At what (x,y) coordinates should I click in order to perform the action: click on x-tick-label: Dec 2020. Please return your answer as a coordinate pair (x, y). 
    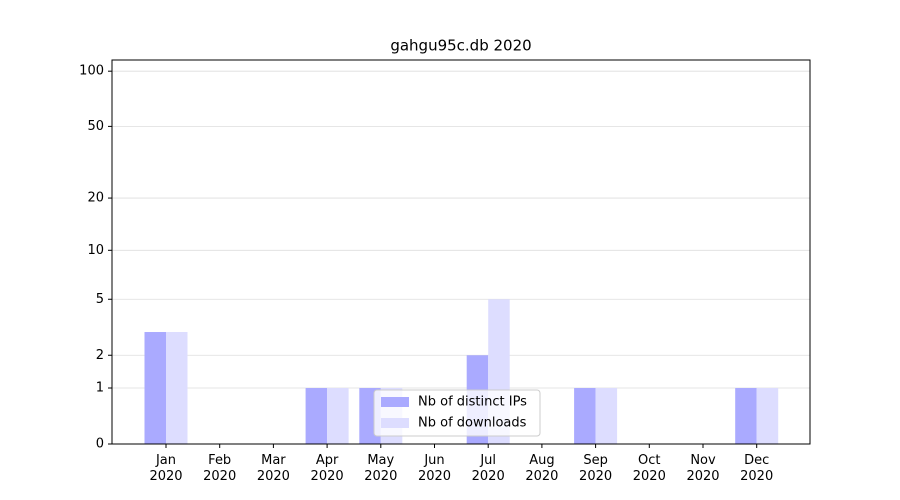
    Looking at the image, I should click on (757, 468).